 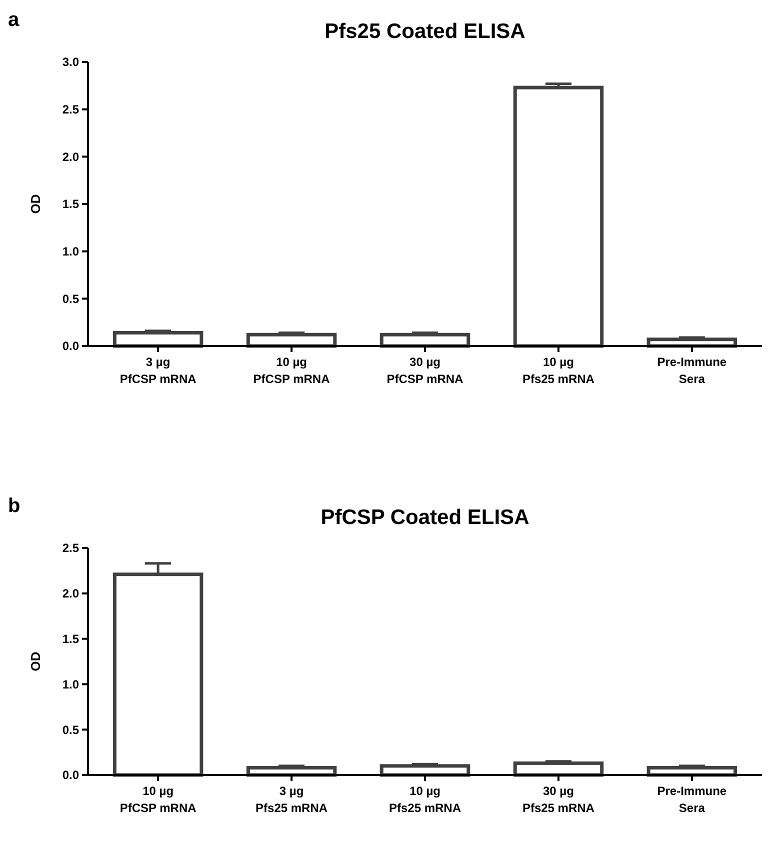 I want to click on text: a, so click(x=14, y=20).